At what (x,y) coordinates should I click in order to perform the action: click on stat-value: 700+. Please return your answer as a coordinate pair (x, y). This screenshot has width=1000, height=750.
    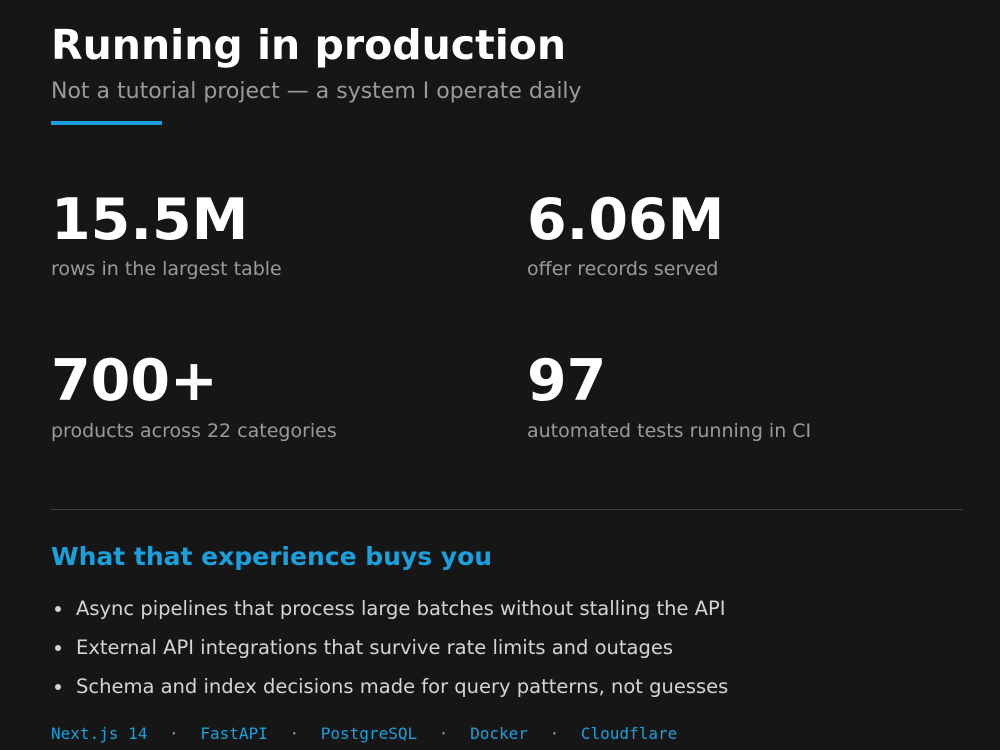
    Looking at the image, I should click on (134, 381).